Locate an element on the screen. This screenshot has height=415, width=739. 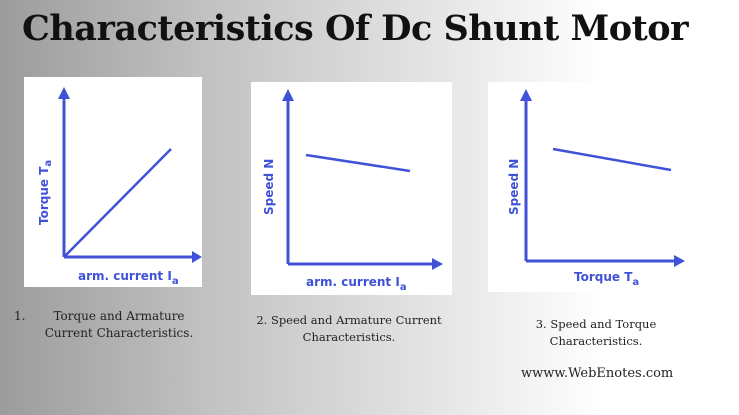
y-axis-label: Torque Ta is located at coordinates (45, 192).